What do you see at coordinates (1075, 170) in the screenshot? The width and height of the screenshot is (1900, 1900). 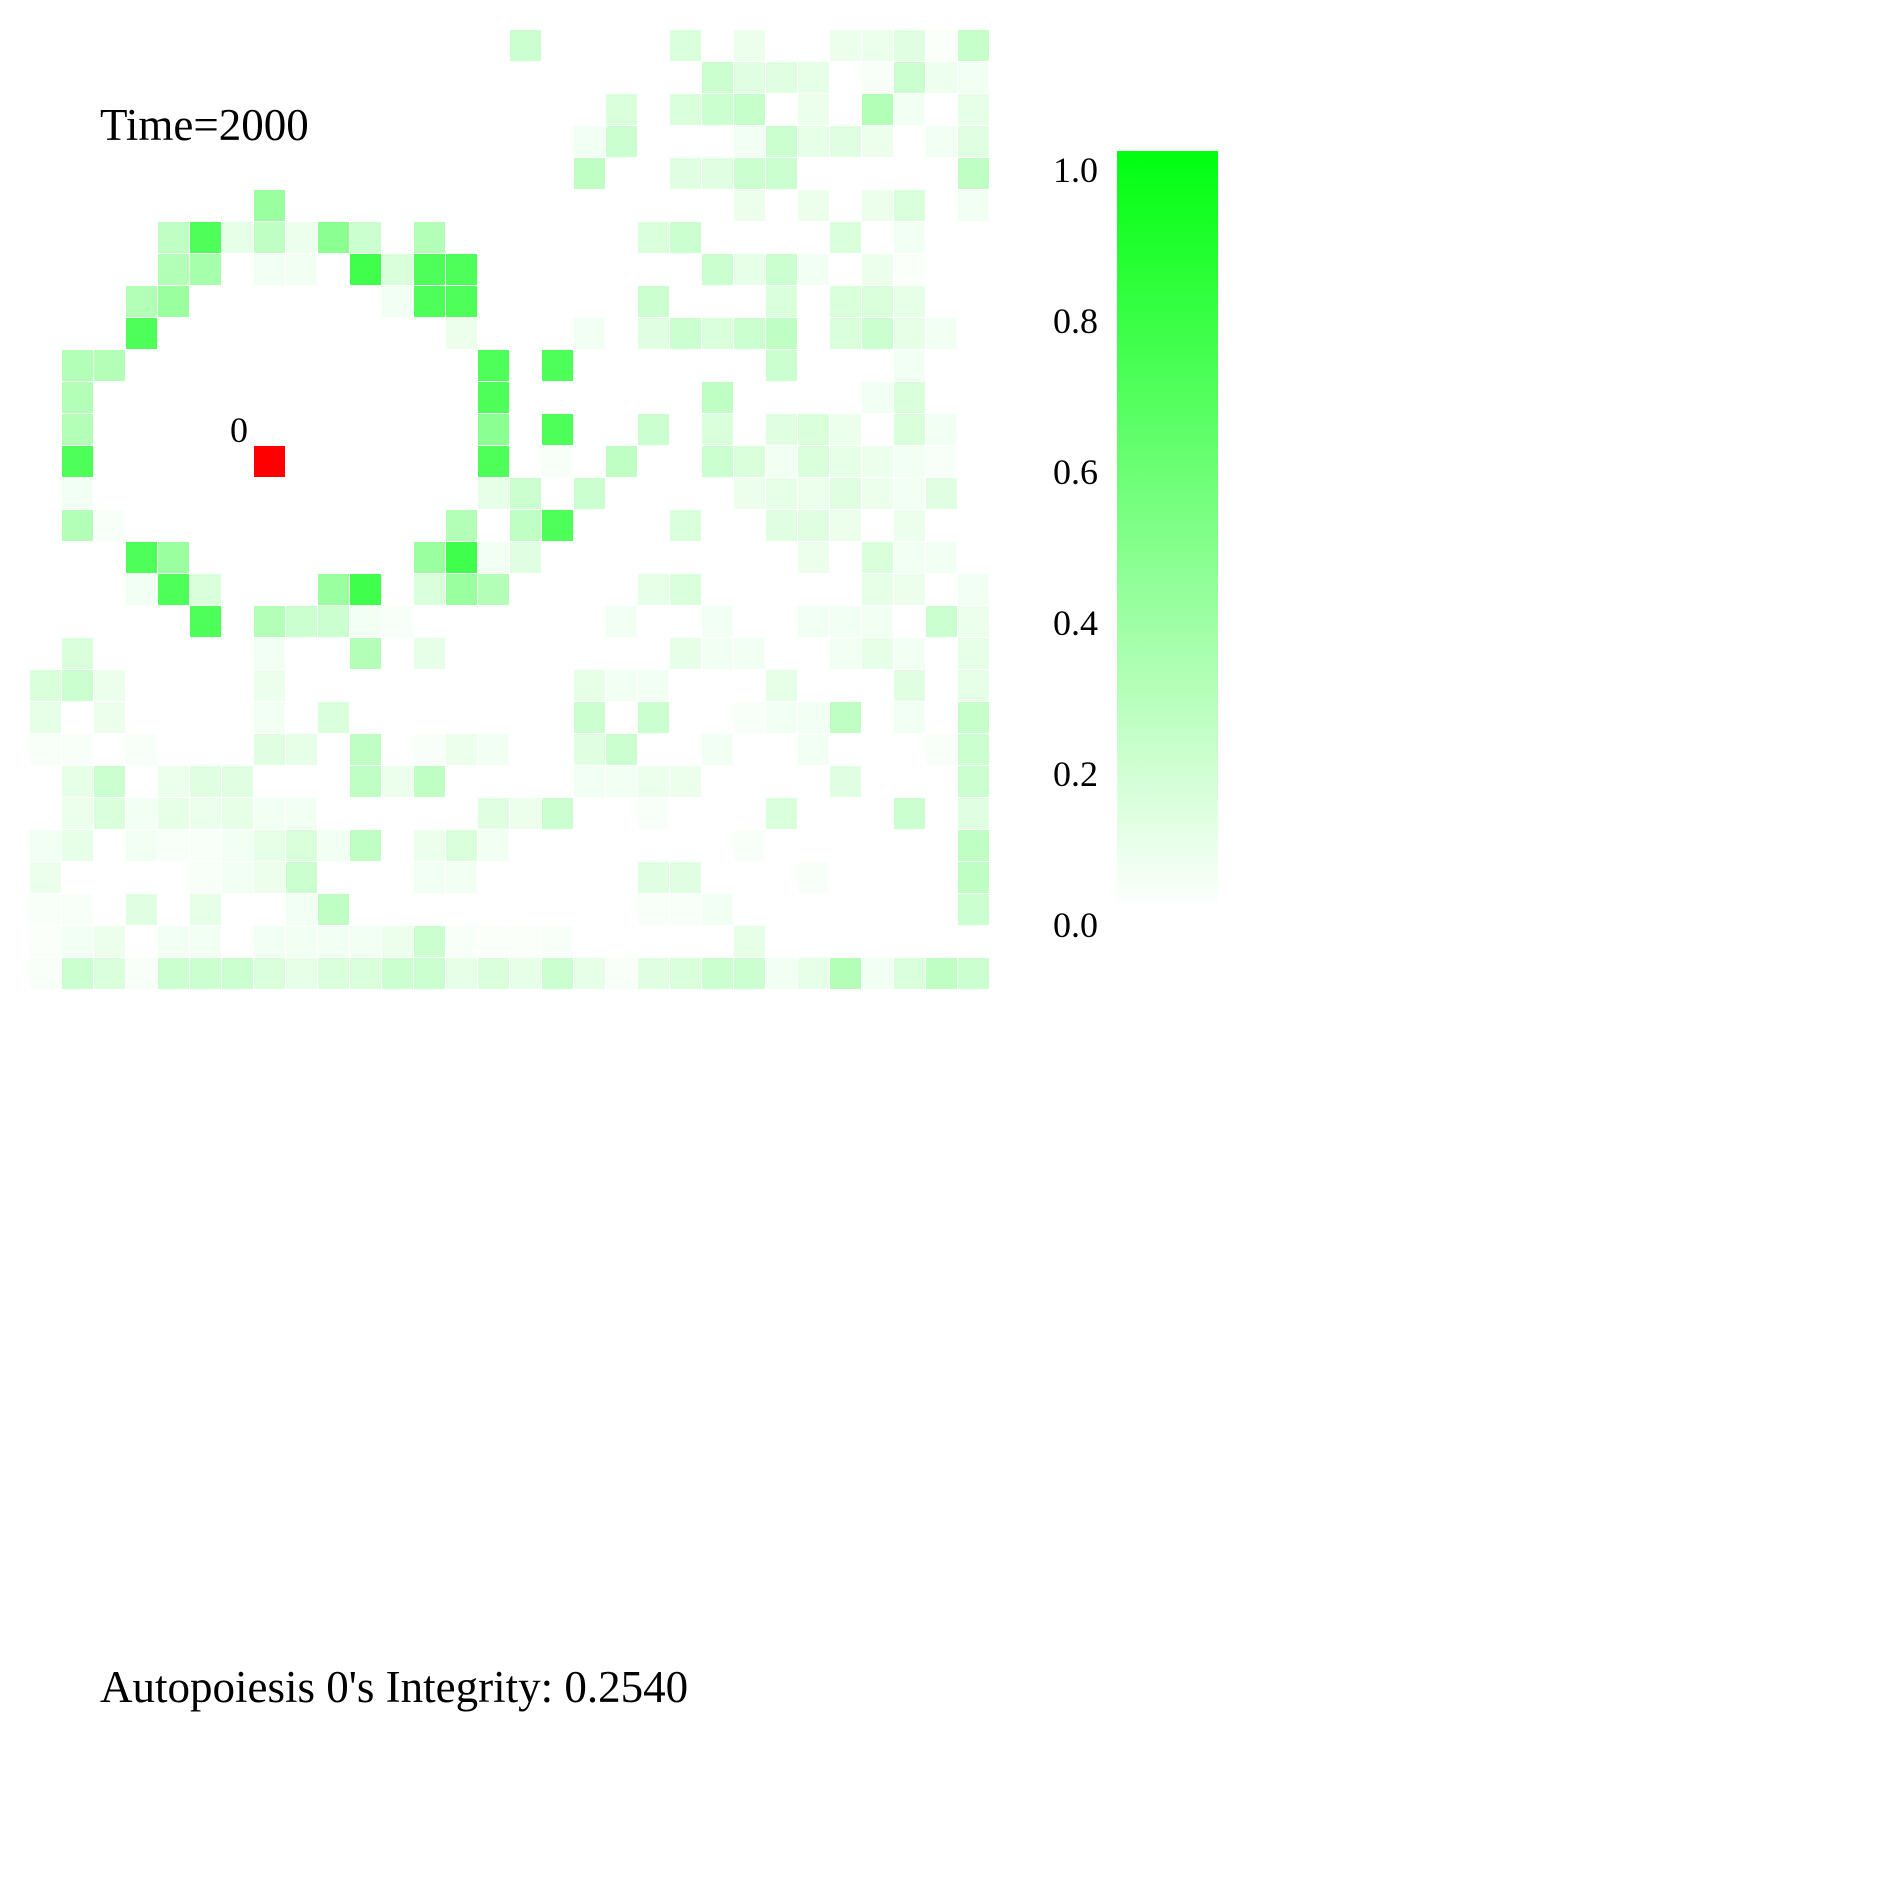 I see `colorbar-tick-label: 1.0` at bounding box center [1075, 170].